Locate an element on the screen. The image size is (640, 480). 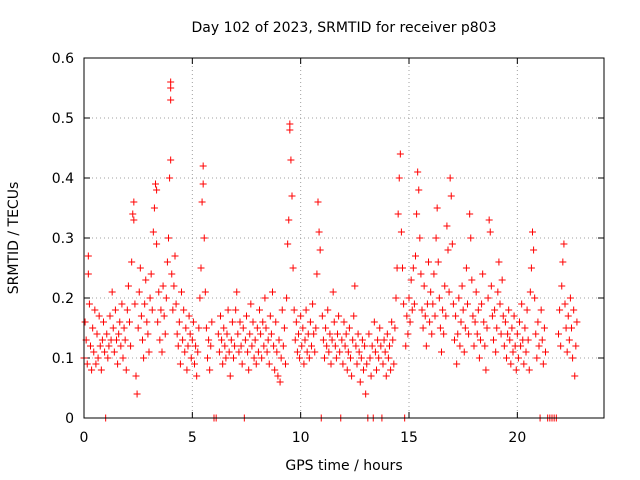
x-tick-label: 20 is located at coordinates (517, 438).